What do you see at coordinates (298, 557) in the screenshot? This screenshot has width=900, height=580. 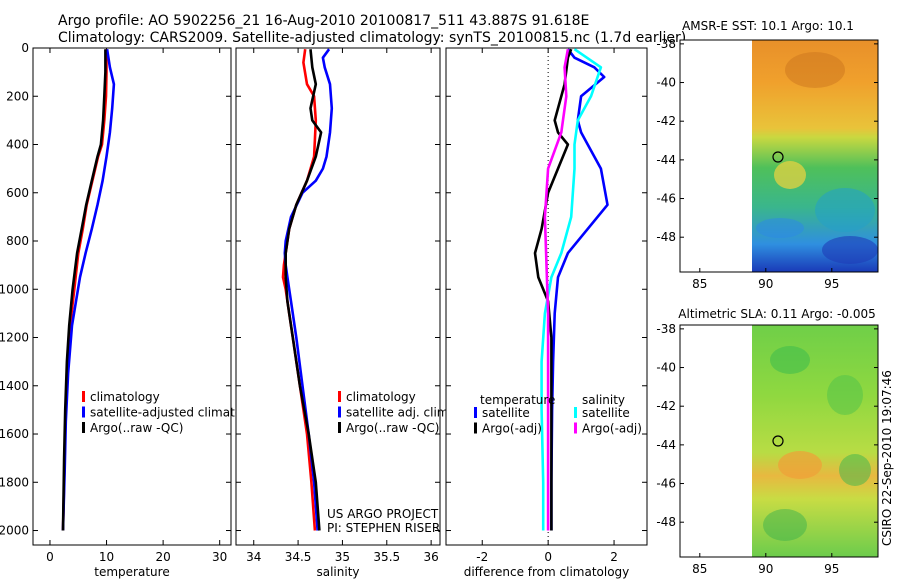 I see `x-tick-label: 34.5` at bounding box center [298, 557].